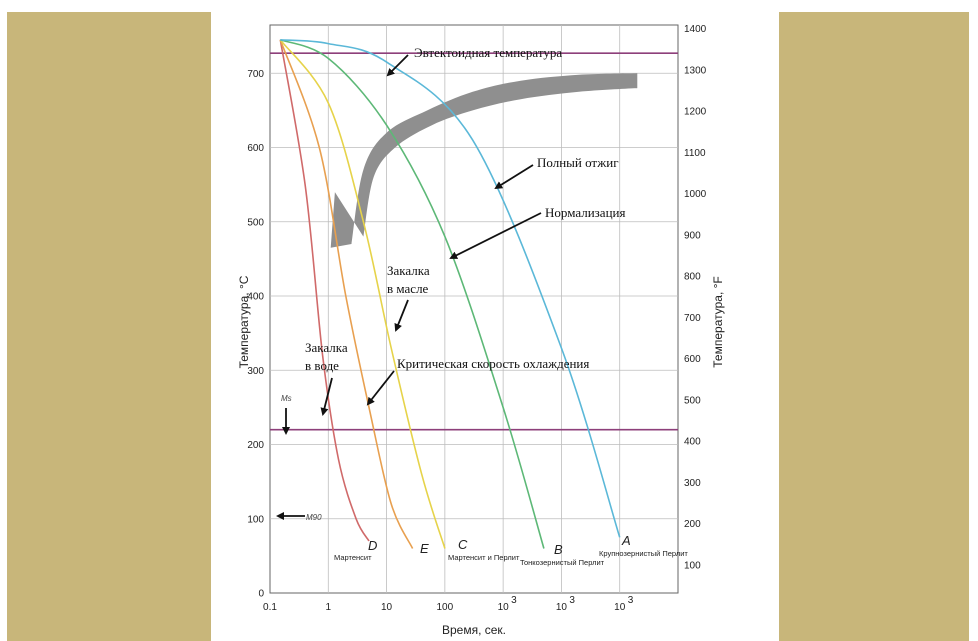 This screenshot has height=641, width=978. What do you see at coordinates (397, 65) in the screenshot?
I see `arrow-eutectoid` at bounding box center [397, 65].